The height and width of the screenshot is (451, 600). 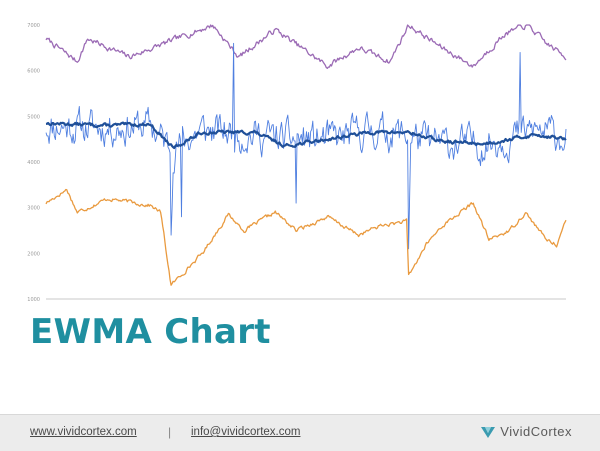 What do you see at coordinates (150, 332) in the screenshot?
I see `slide-title: EWMA Chart` at bounding box center [150, 332].